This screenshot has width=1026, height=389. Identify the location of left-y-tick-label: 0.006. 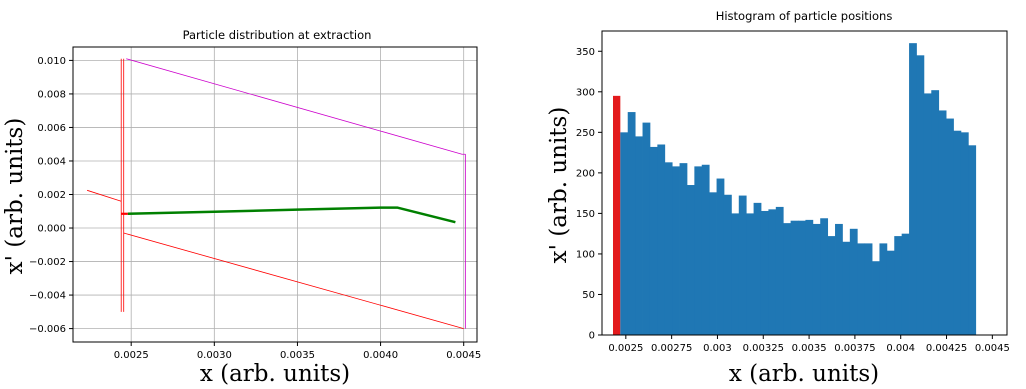
(51, 128).